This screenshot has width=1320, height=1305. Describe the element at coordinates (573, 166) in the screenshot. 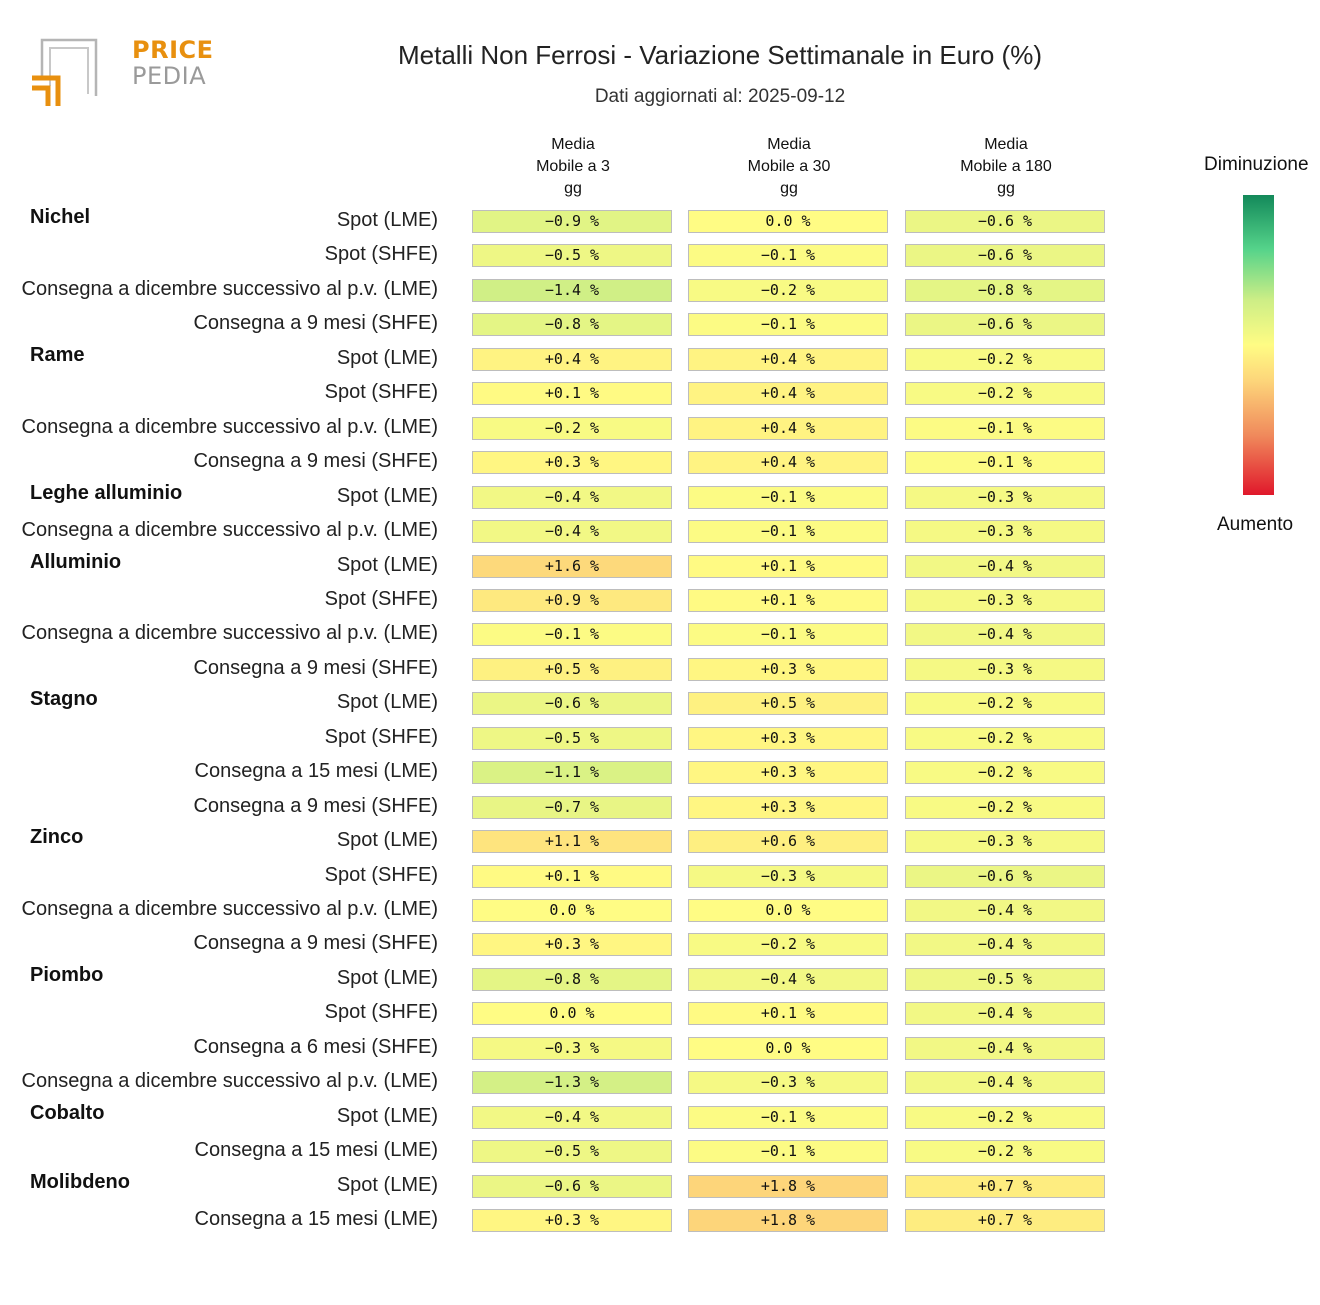

I see `column-header: Media Mobile a 3 gg` at that location.